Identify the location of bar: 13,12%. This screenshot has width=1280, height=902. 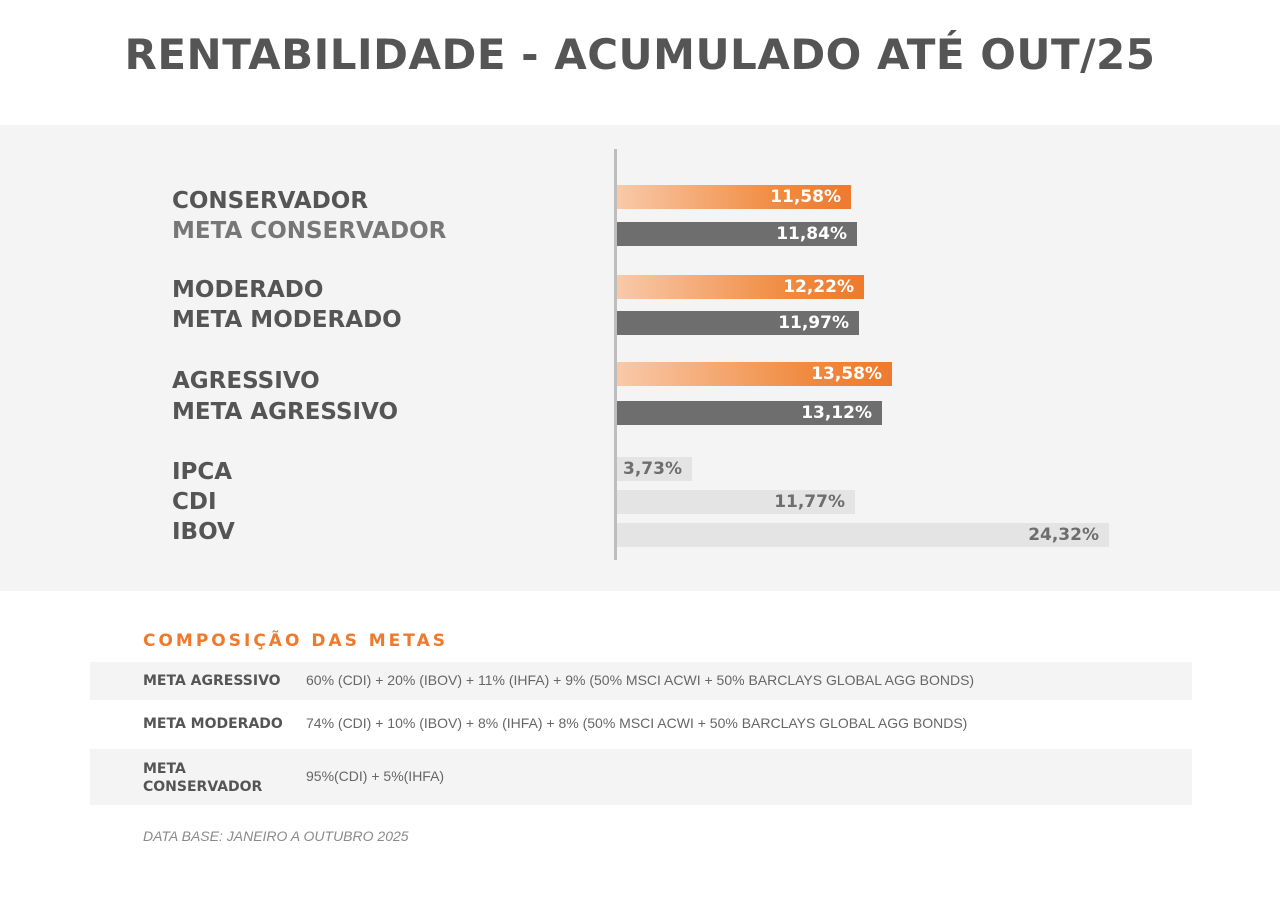
(749, 413).